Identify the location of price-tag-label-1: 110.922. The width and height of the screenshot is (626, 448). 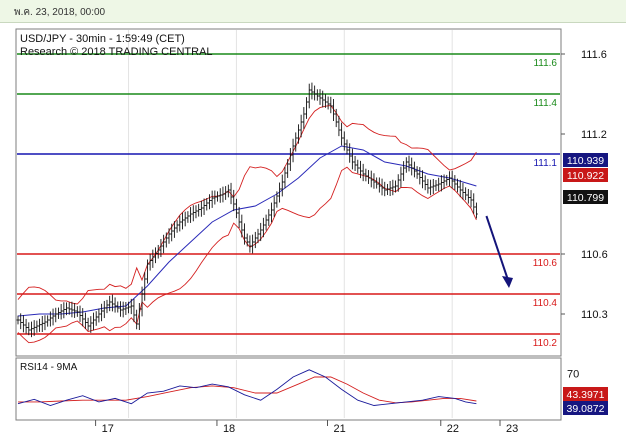
(585, 176).